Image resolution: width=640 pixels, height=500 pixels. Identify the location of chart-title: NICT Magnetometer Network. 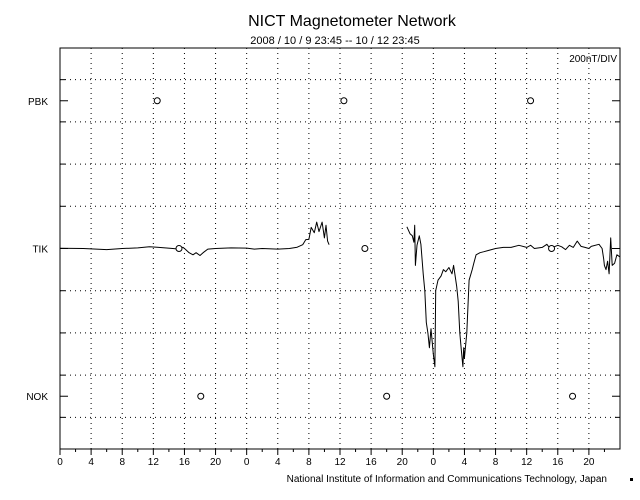
(352, 21).